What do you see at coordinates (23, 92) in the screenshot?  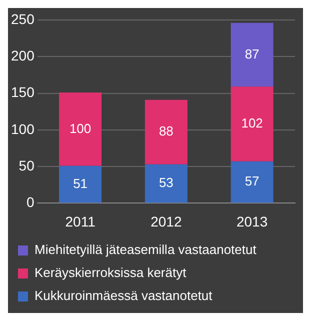 I see `y-tick-label: 150` at bounding box center [23, 92].